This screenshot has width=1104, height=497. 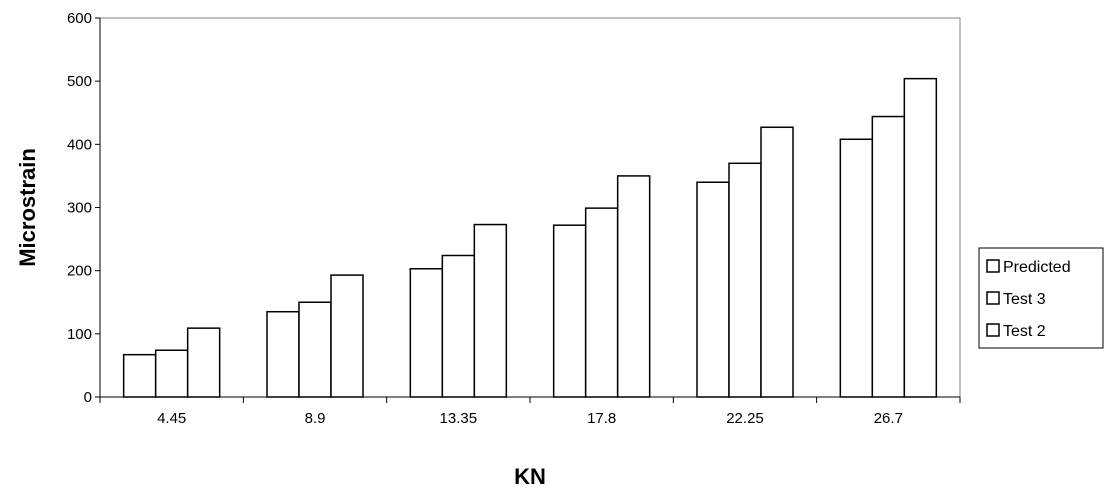 I want to click on legend-label: Test 2, so click(x=1024, y=331).